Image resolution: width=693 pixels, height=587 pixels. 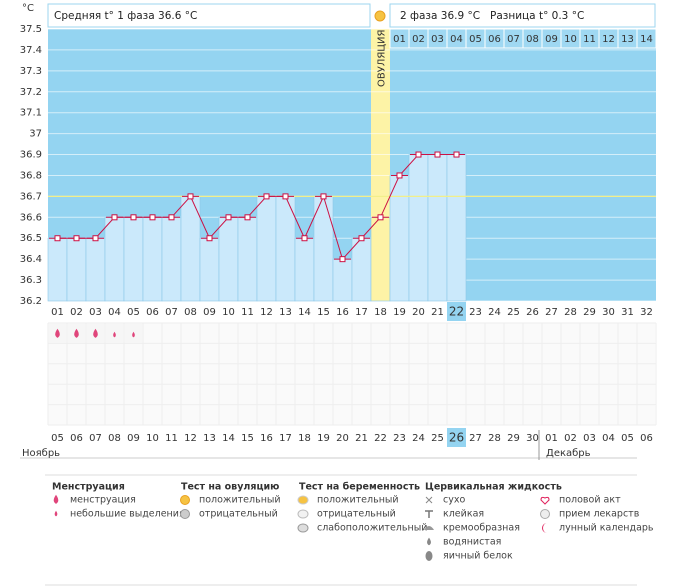 I want to click on date-label: 29, so click(x=513, y=438).